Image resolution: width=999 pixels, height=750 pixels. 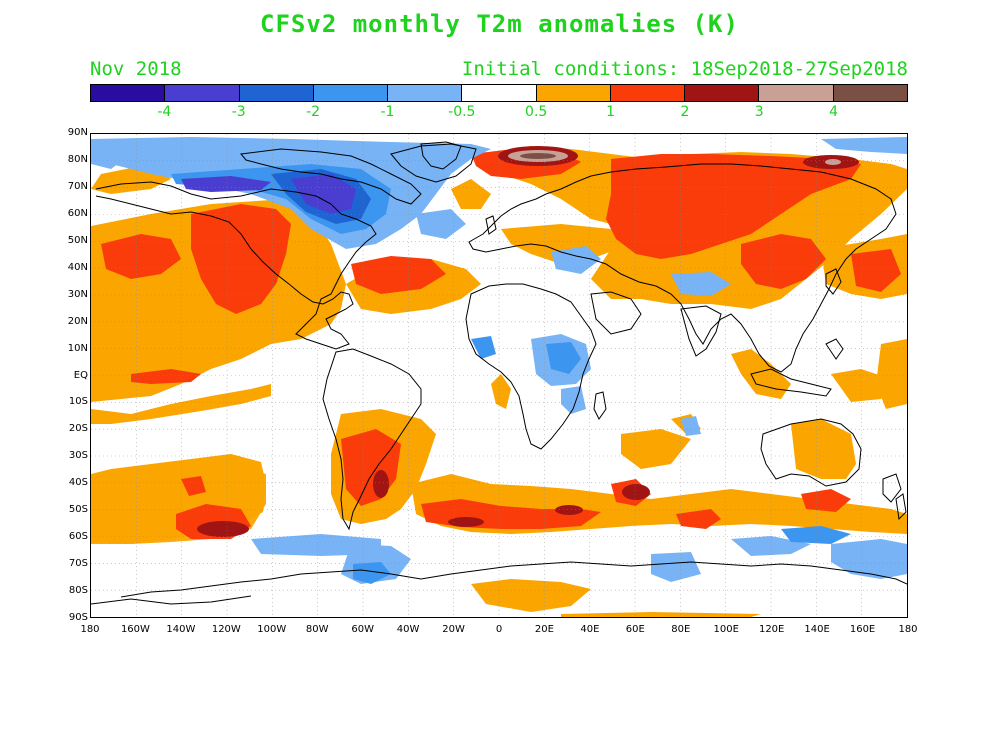 I want to click on longitude-label: 160W, so click(x=135, y=629).